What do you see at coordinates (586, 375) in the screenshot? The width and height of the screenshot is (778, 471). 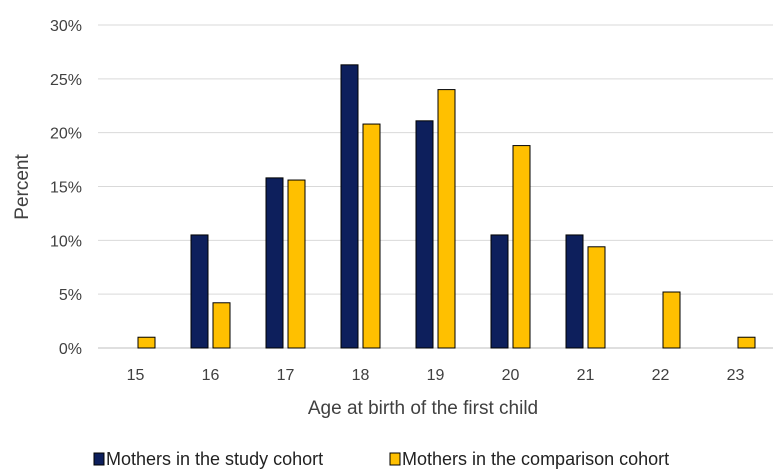 I see `x-tick-label: 21` at bounding box center [586, 375].